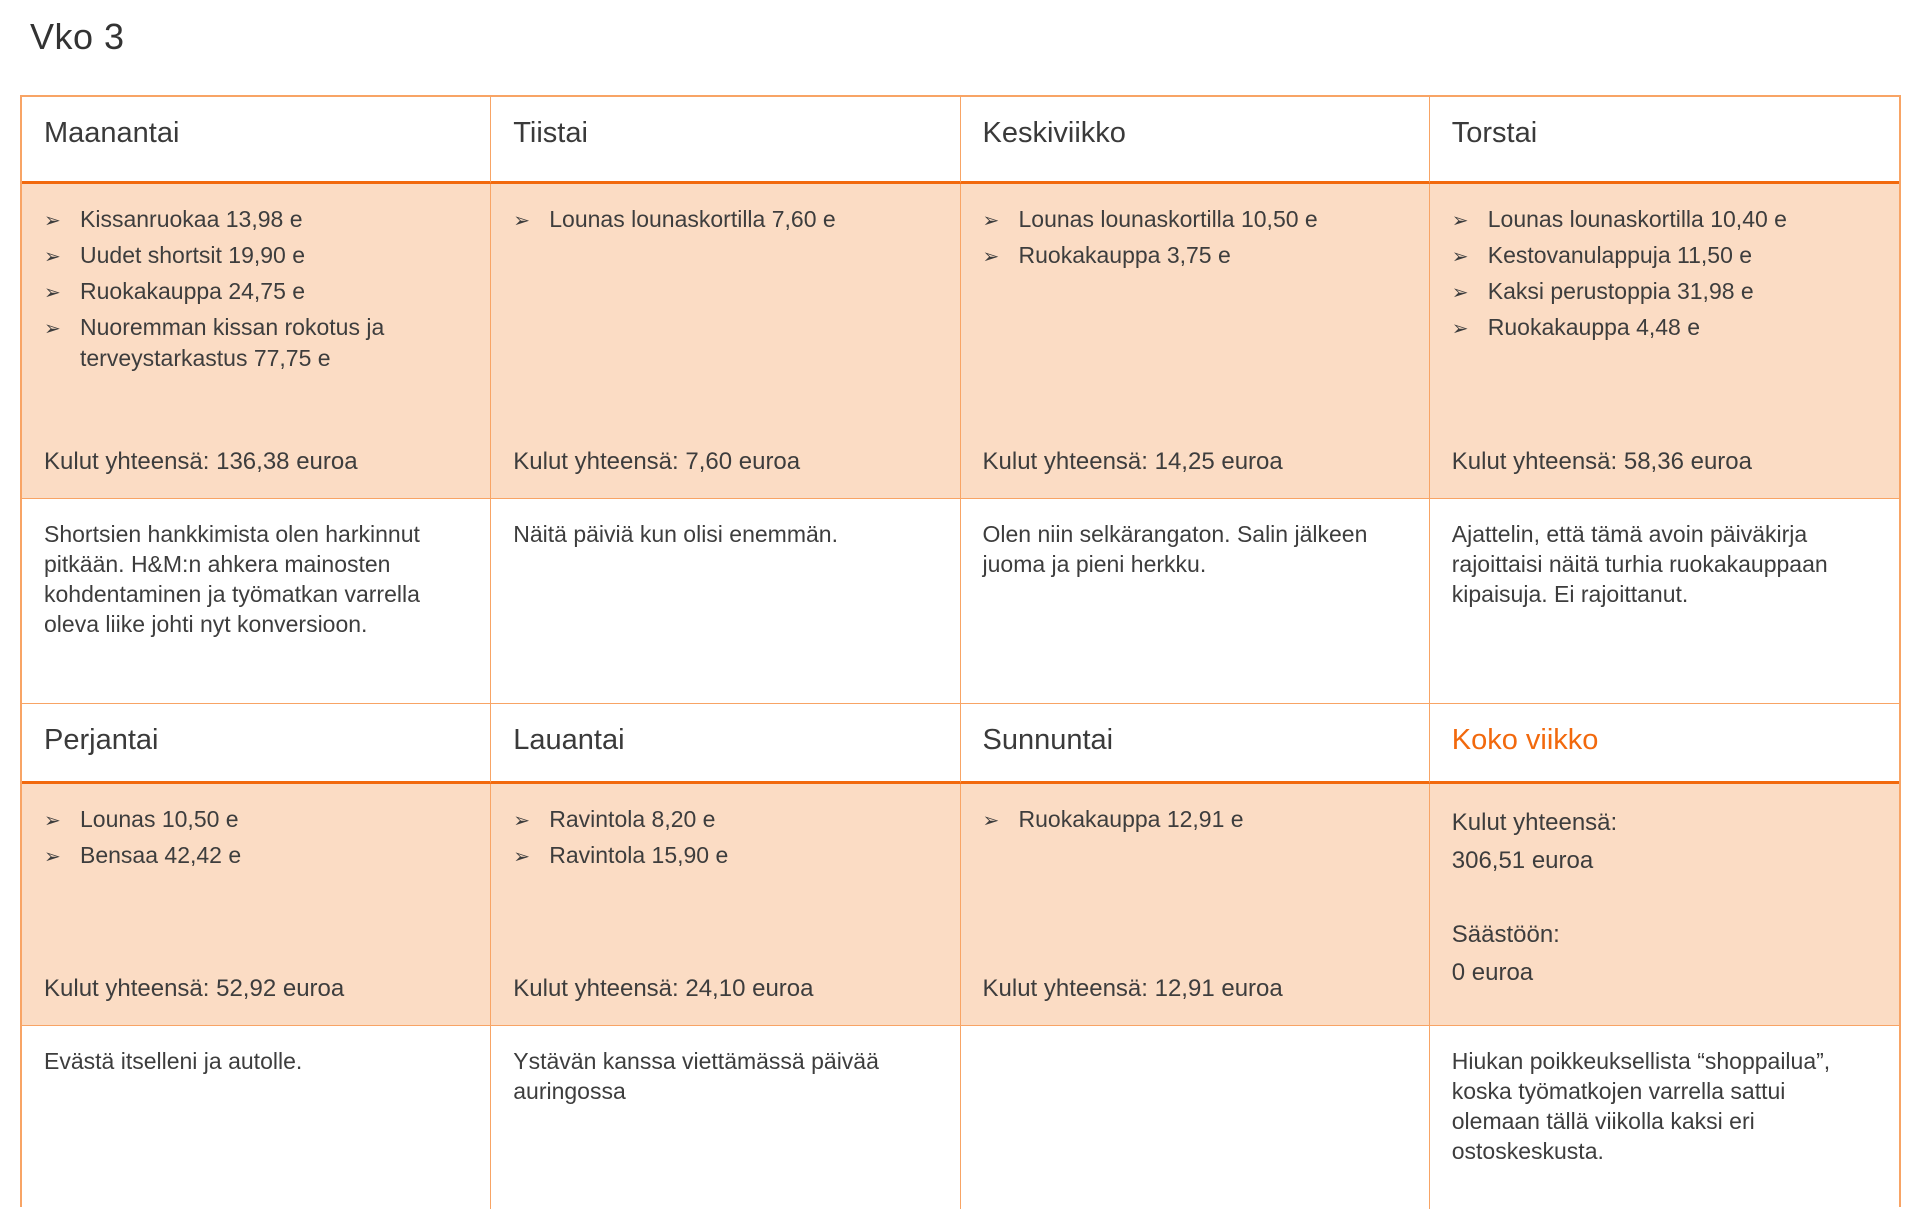 The image size is (1920, 1231). Describe the element at coordinates (255, 855) in the screenshot. I see `expense-item: ➢ Bensaa 42,42 e` at that location.